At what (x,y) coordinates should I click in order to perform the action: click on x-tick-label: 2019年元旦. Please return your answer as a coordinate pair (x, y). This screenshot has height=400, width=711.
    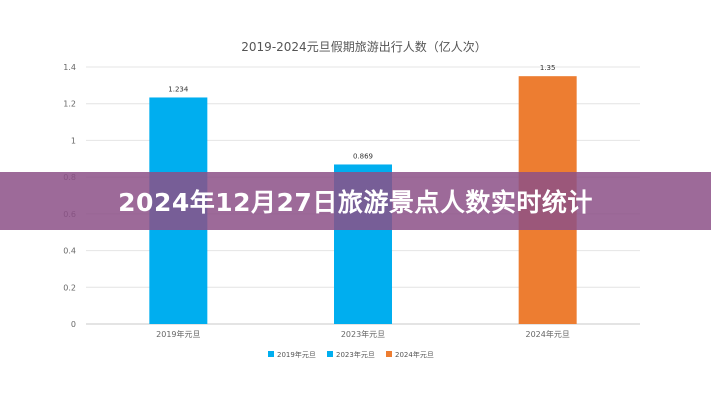
    Looking at the image, I should click on (178, 334).